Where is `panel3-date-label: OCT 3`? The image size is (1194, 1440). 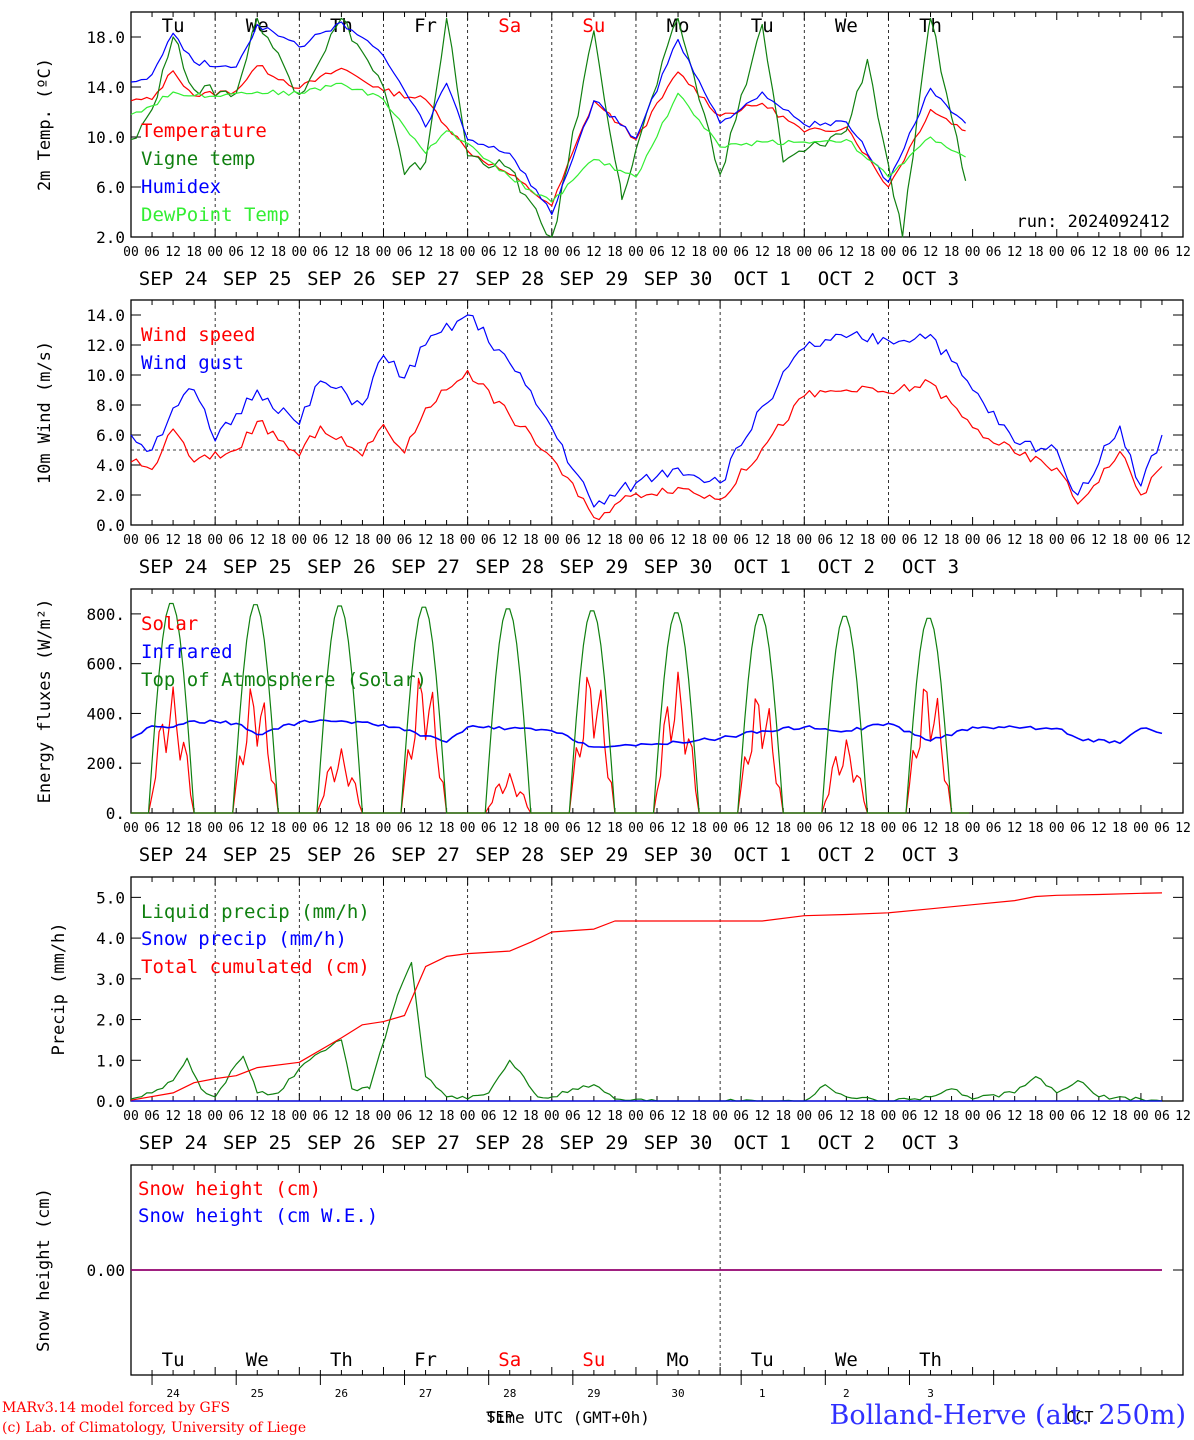 panel3-date-label: OCT 3 is located at coordinates (930, 855).